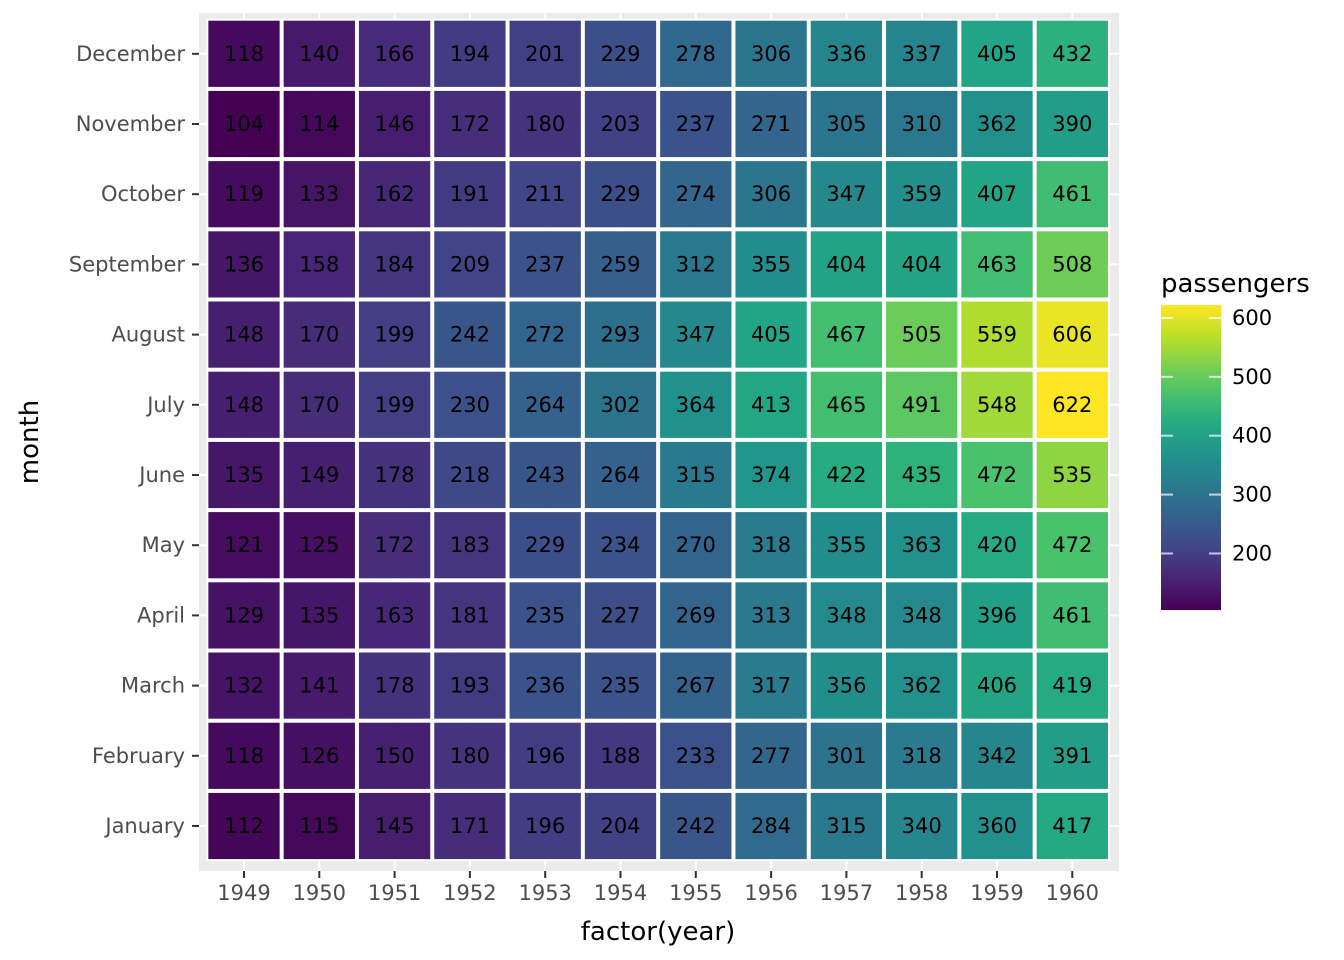  I want to click on cell-value-label: 133, so click(319, 194).